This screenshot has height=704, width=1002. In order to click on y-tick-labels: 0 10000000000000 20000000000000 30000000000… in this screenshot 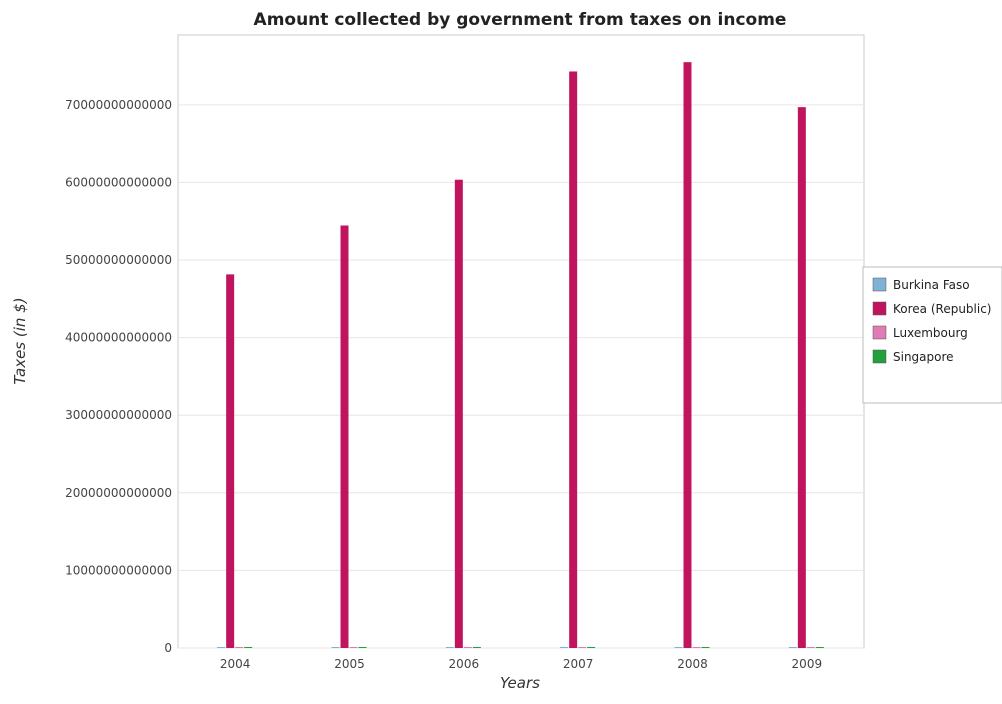, I will do `click(118, 376)`.